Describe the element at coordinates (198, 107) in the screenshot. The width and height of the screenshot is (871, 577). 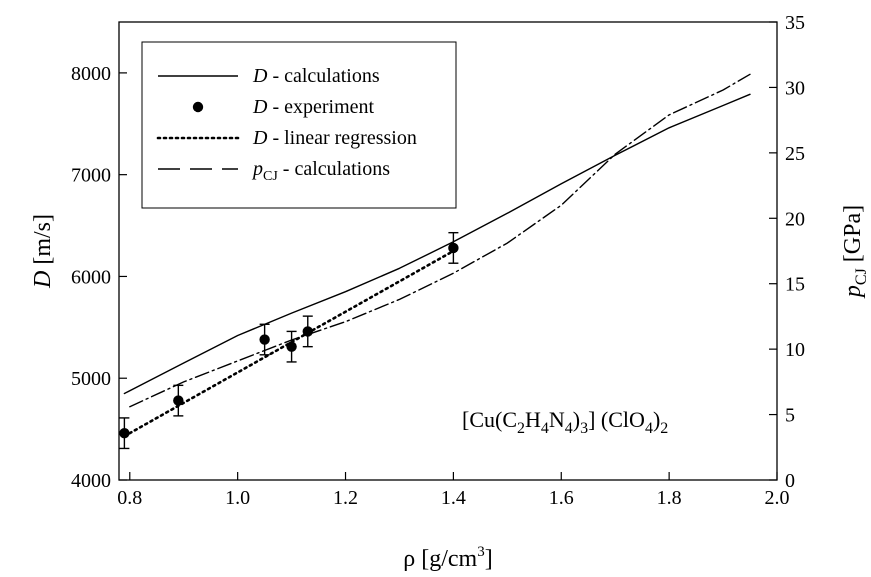
I see `legend-key-marker` at that location.